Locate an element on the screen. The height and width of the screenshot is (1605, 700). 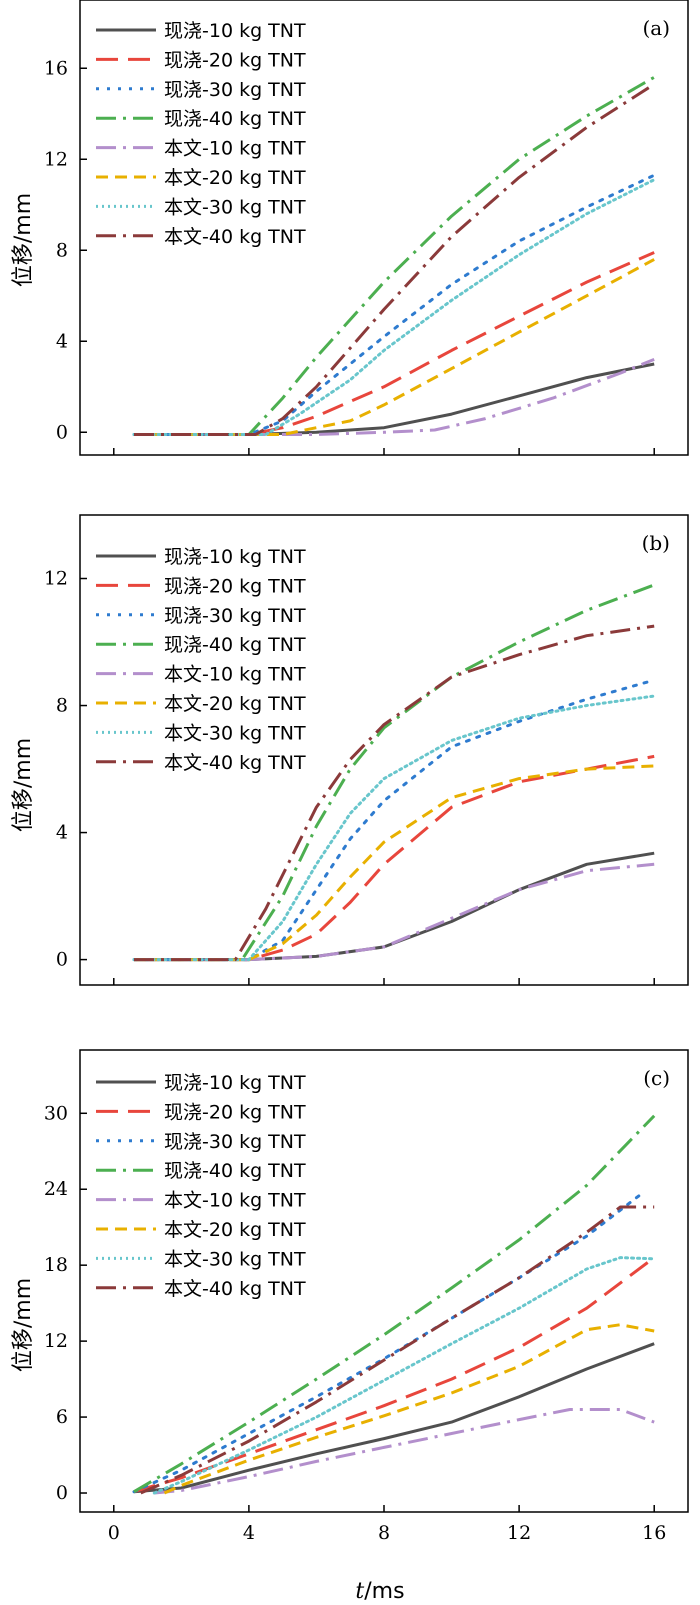
y-tick-label: 16 is located at coordinates (56, 68).